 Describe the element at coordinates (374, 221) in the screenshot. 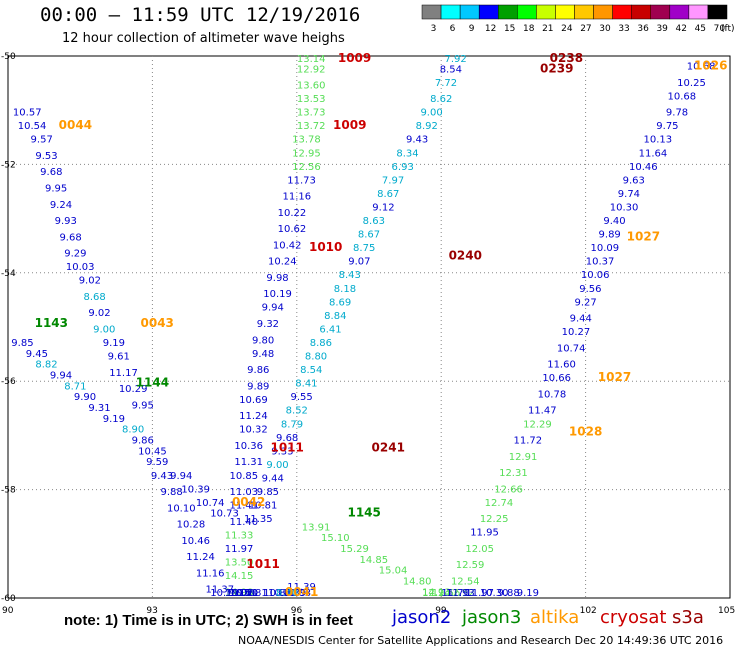

I see `swh-value-label: 8.63` at that location.